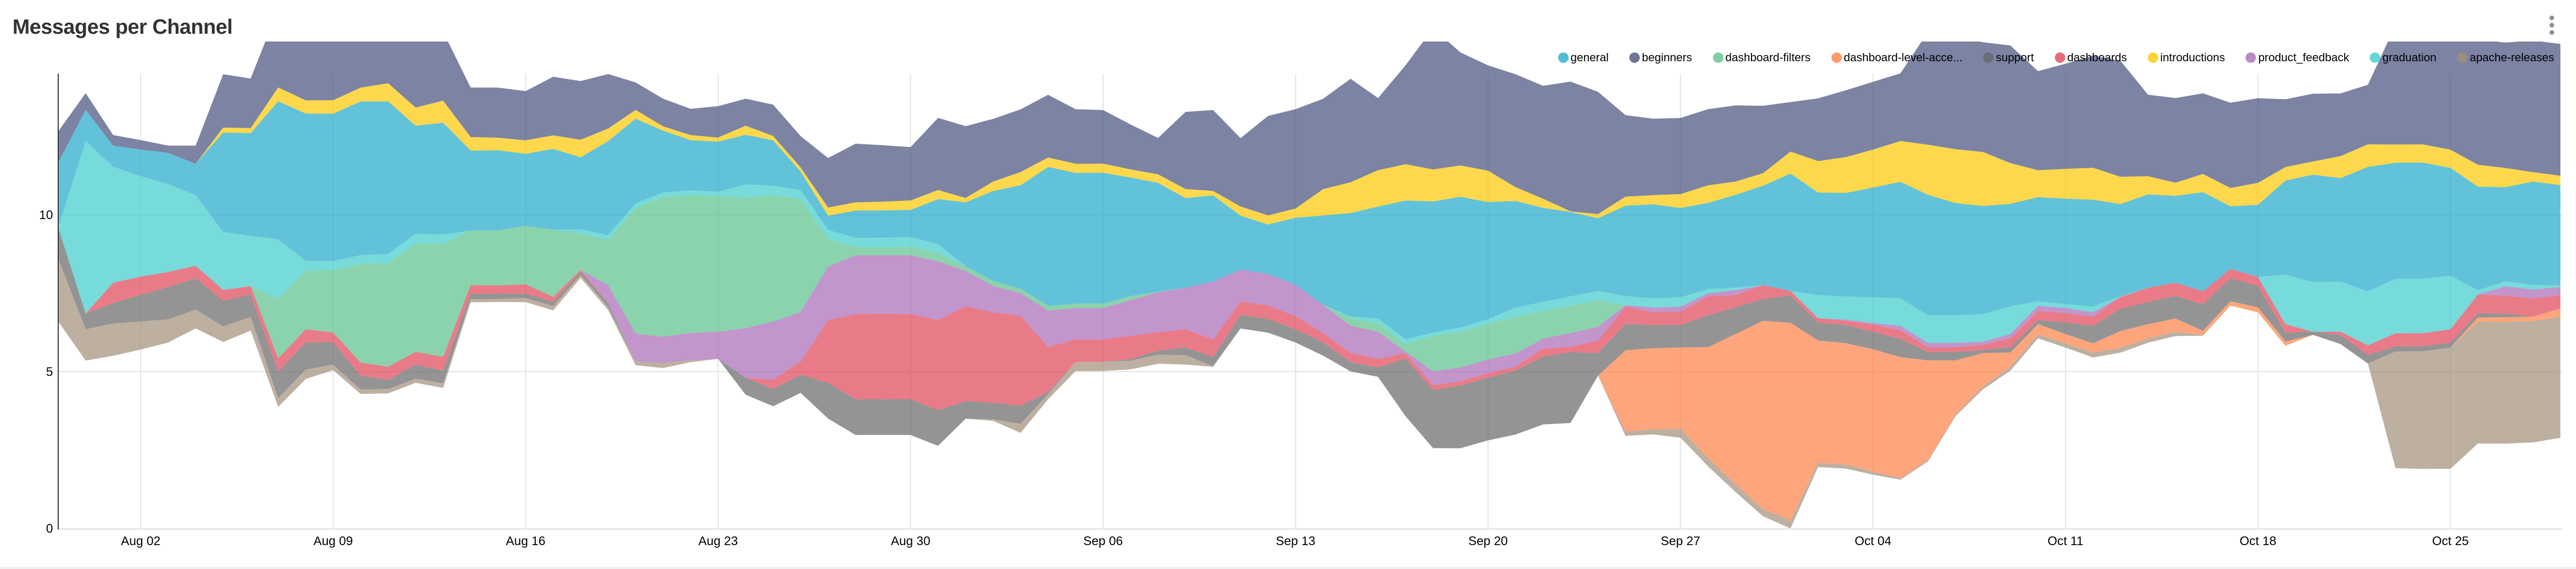  What do you see at coordinates (1296, 541) in the screenshot?
I see `x-tick-label: Sep 13` at bounding box center [1296, 541].